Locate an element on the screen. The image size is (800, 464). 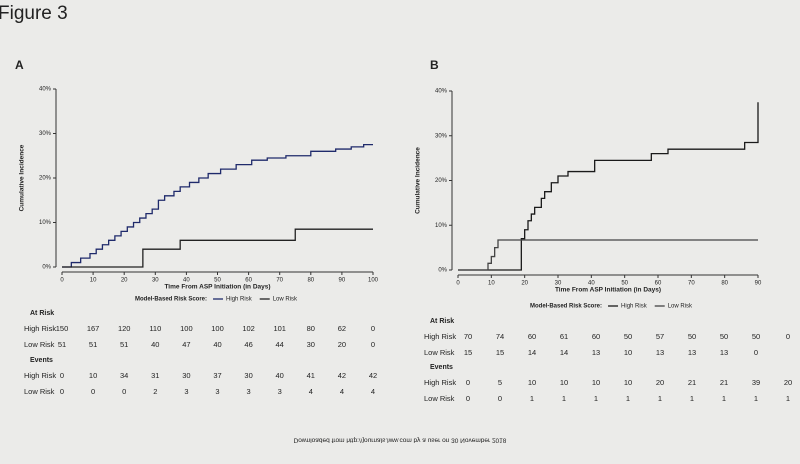
x-tick-label: 100 is located at coordinates (373, 281).